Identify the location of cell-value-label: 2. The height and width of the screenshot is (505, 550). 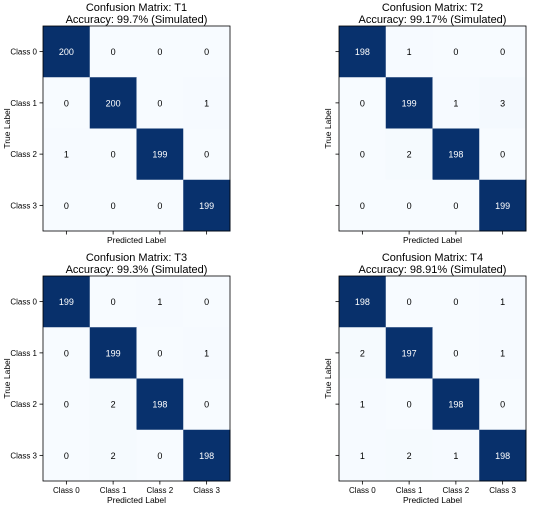
(113, 456).